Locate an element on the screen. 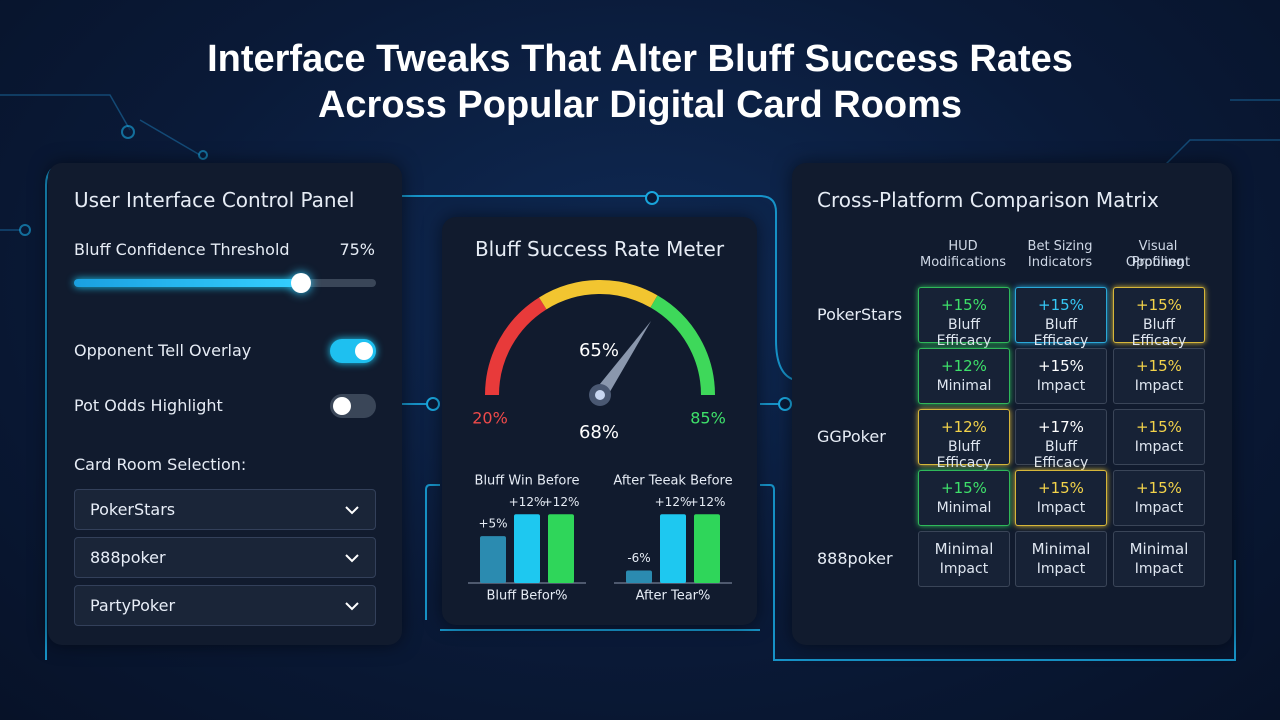 This screenshot has height=720, width=1280. column-header: Modifications is located at coordinates (962, 262).